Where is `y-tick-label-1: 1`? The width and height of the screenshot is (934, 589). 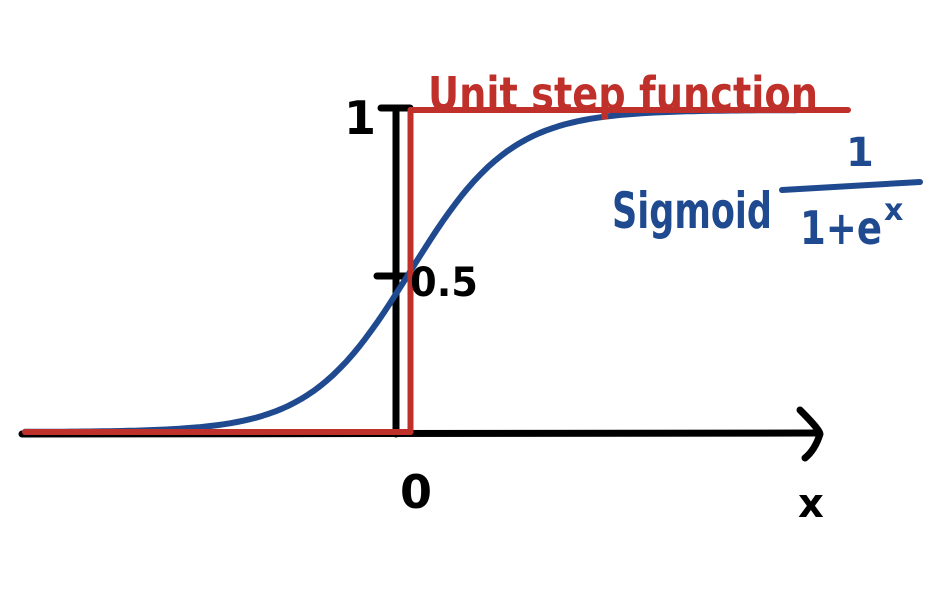 y-tick-label-1: 1 is located at coordinates (360, 118).